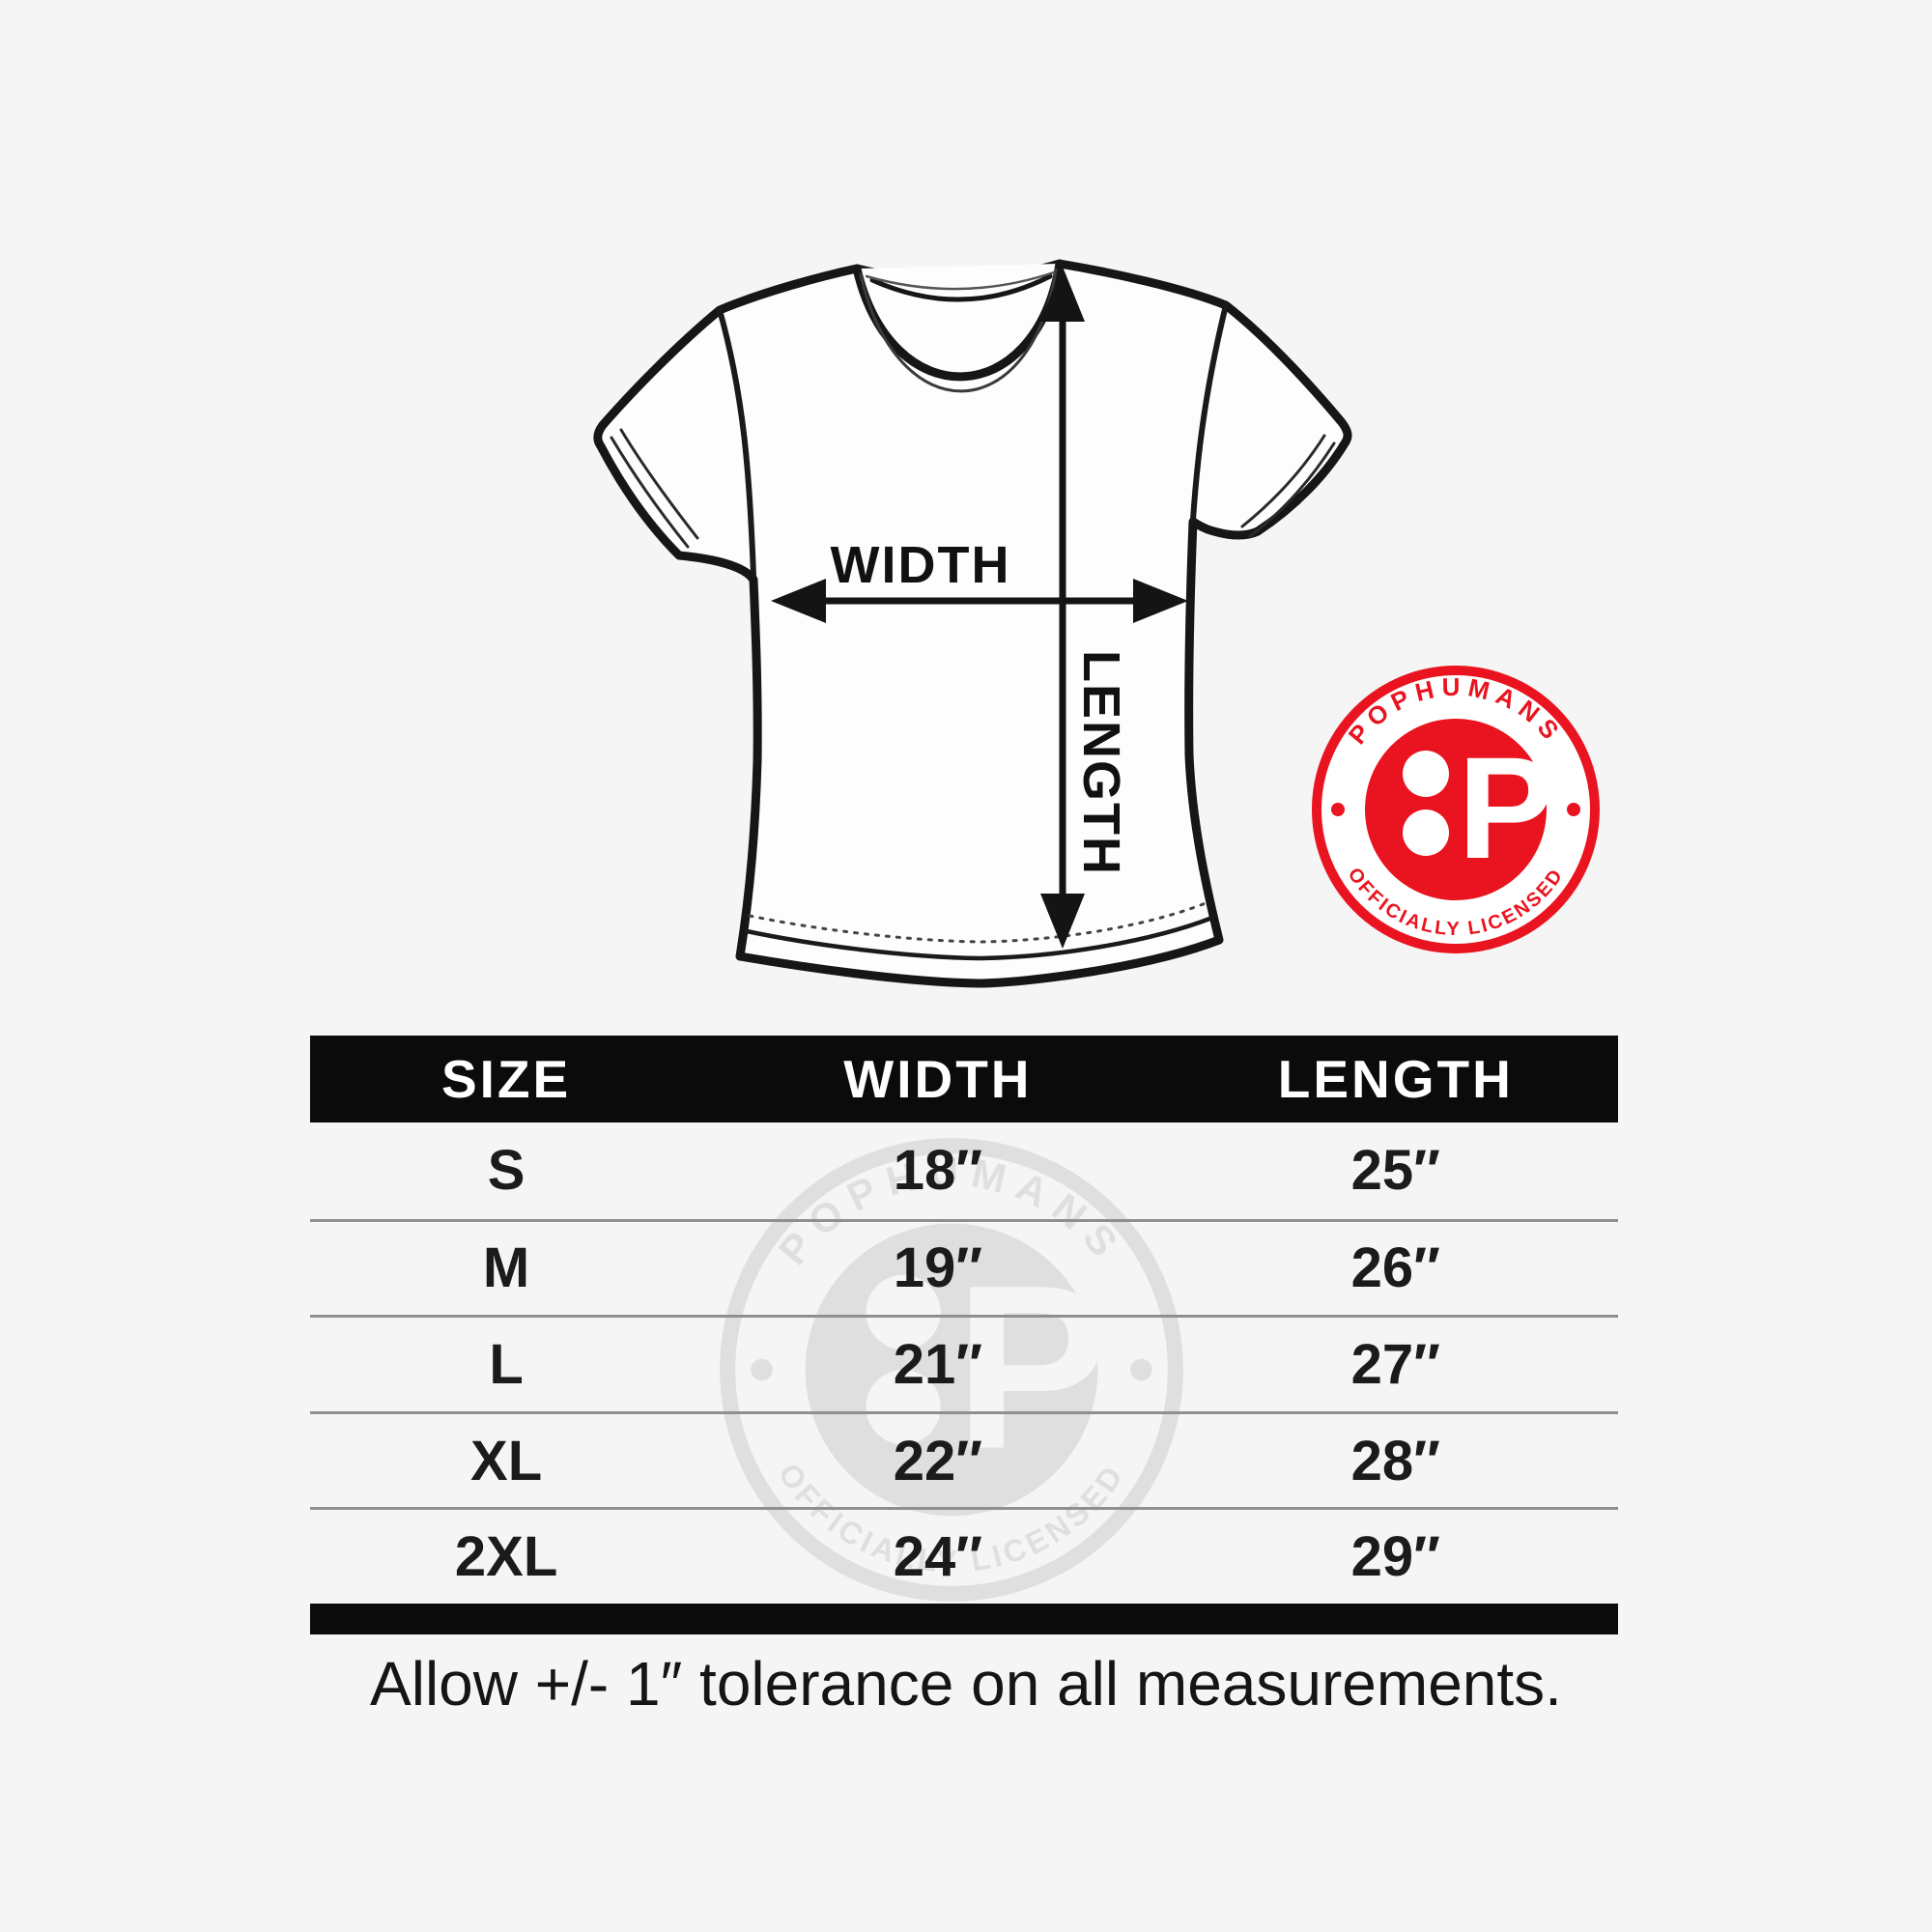 The height and width of the screenshot is (1932, 1932). I want to click on tshirt-outline, so click(972, 623).